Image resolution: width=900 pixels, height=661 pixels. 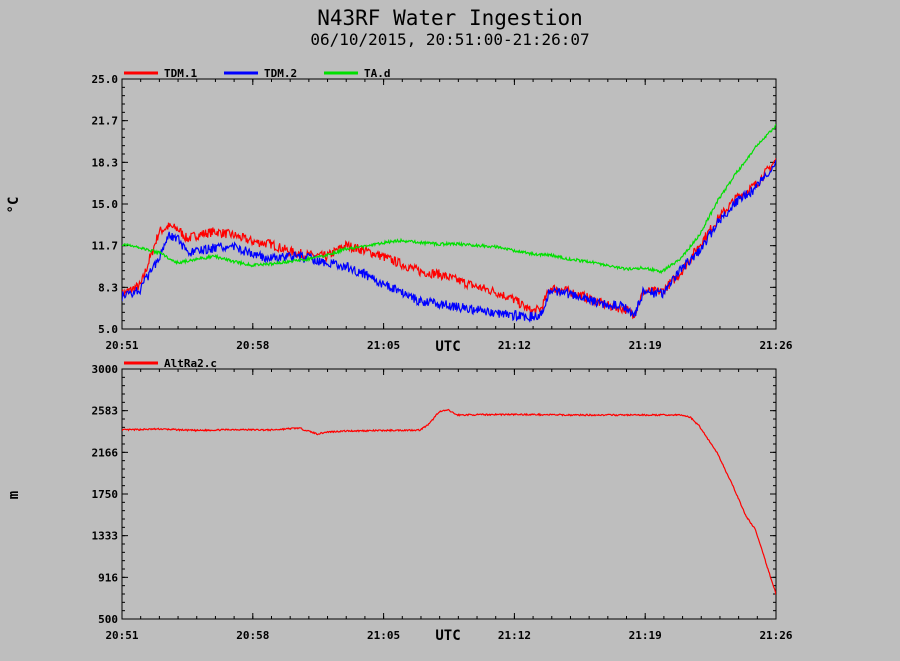 I want to click on y-tick-label: 25.0, so click(x=105, y=79).